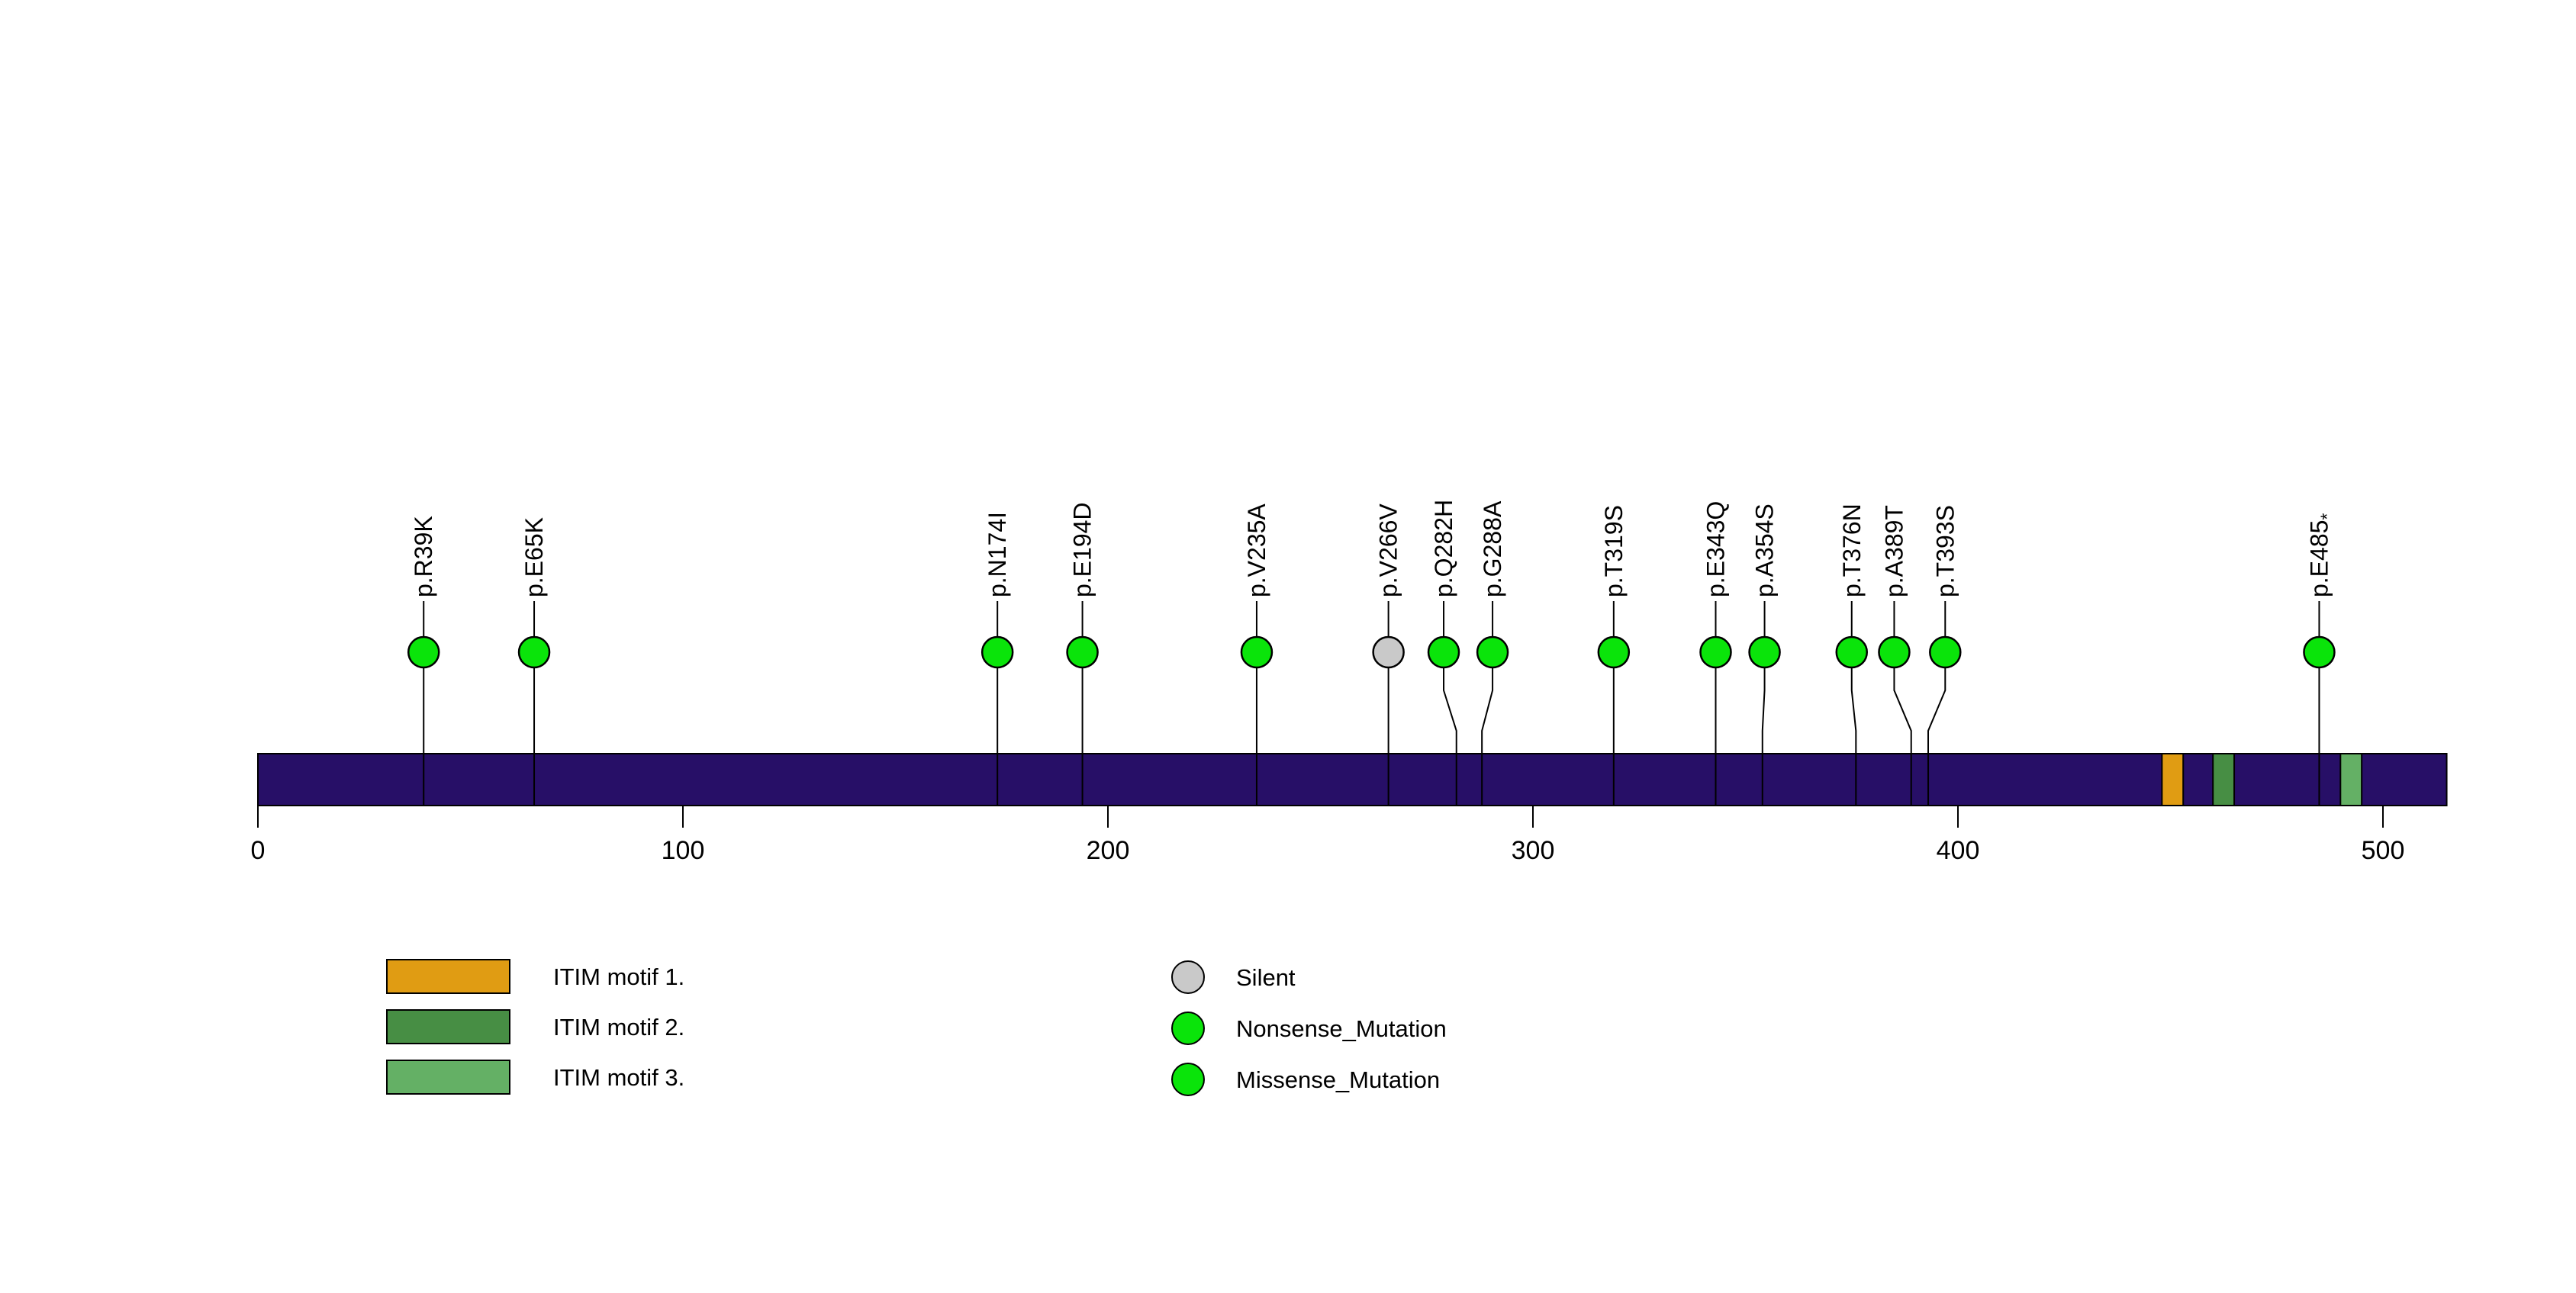  Describe the element at coordinates (2383, 851) in the screenshot. I see `axis-tick-label: 500` at that location.